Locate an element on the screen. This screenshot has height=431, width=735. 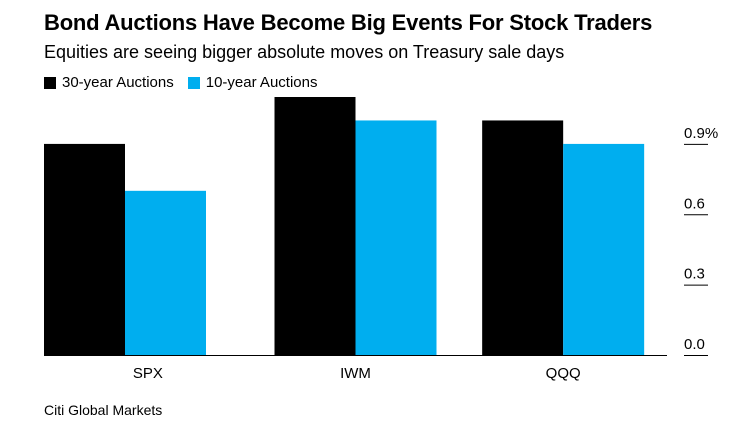
y-tick-label: 0.9% is located at coordinates (701, 133).